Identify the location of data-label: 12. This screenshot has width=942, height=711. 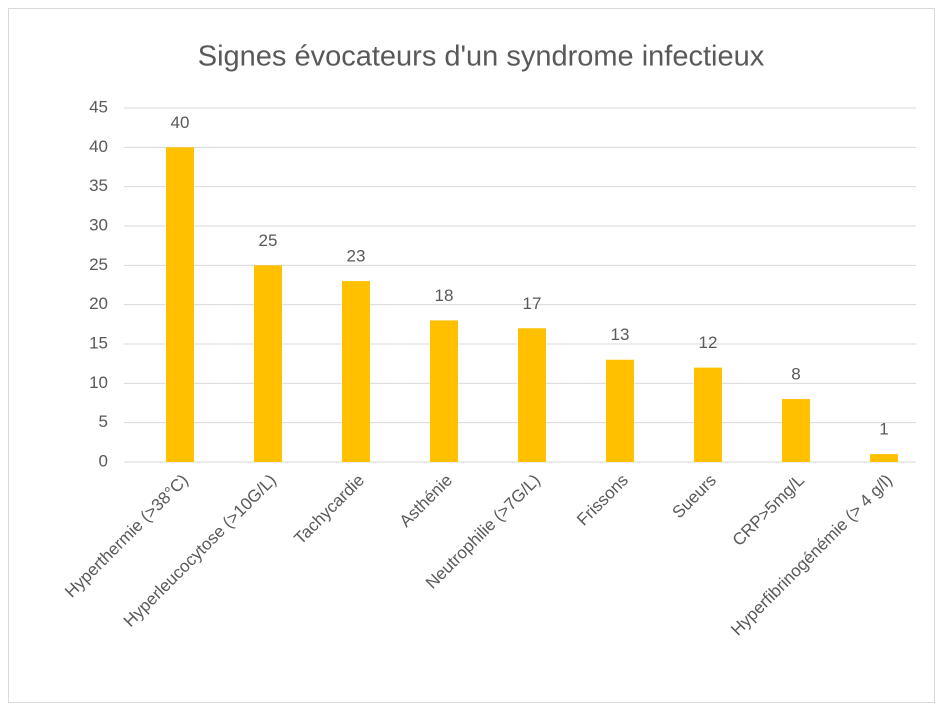
(708, 342).